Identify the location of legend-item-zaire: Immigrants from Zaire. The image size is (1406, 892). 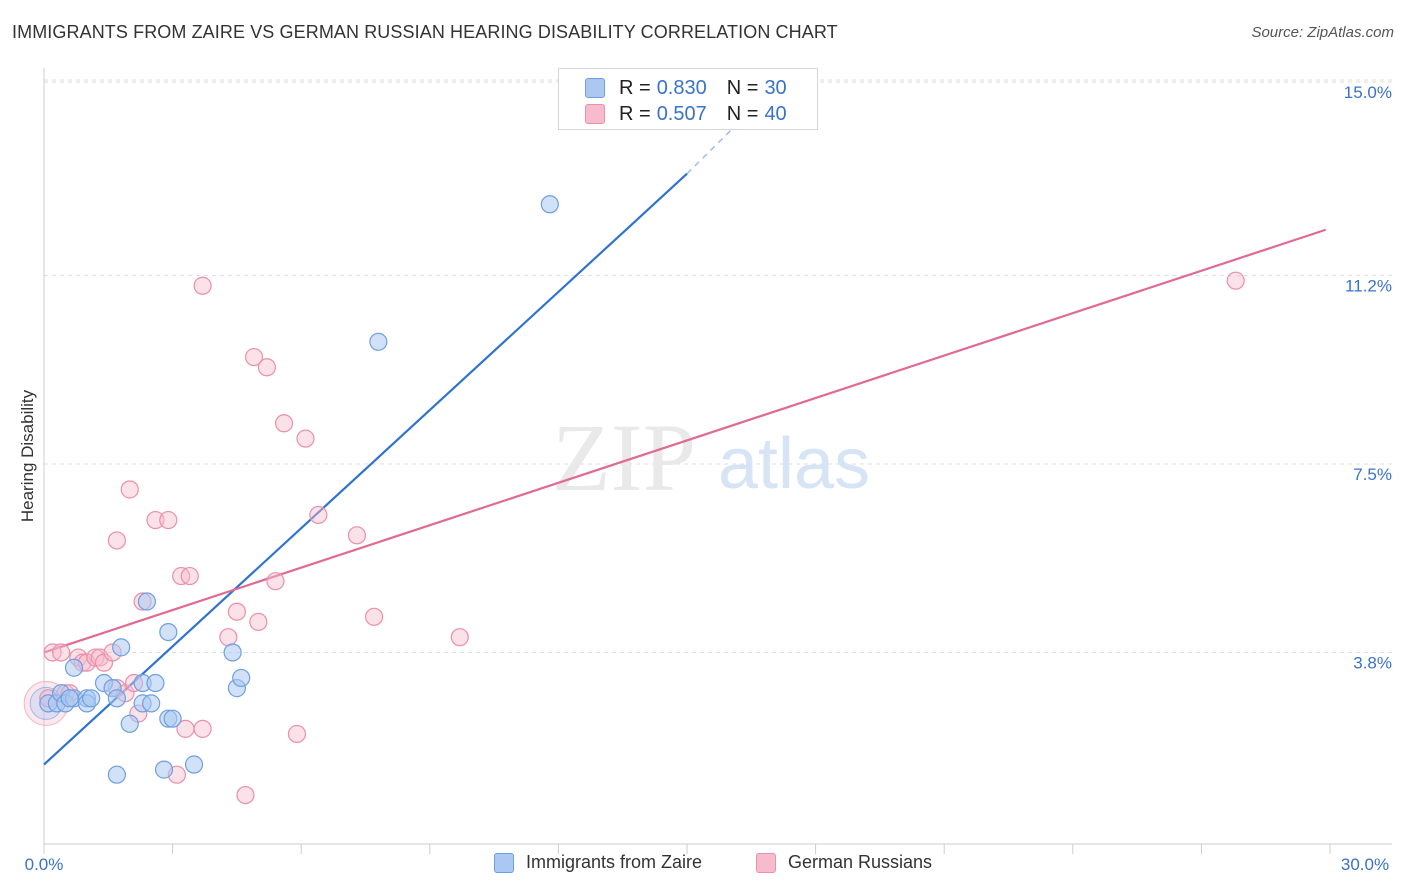
(598, 862).